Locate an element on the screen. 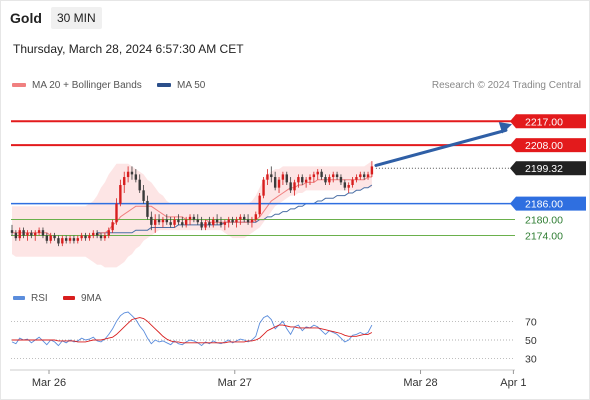 The image size is (590, 400). legend-rsi-ma: 9MA is located at coordinates (82, 298).